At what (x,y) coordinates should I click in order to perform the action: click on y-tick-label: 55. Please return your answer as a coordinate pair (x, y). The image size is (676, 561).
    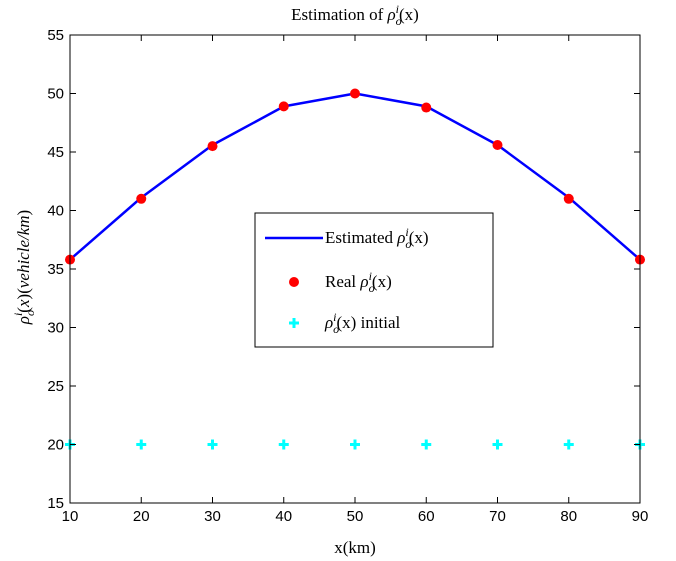
    Looking at the image, I should click on (55, 35).